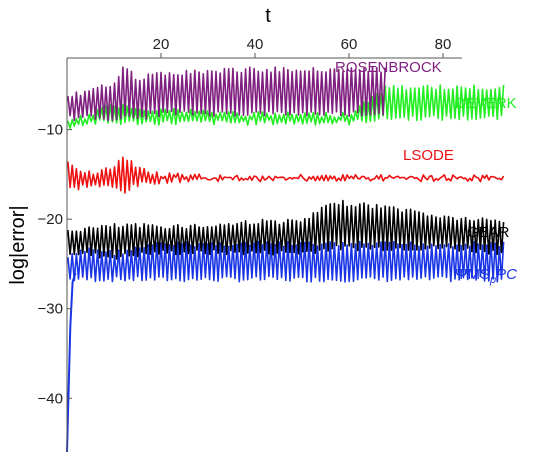  I want to click on series-gear-band, so click(286, 229).